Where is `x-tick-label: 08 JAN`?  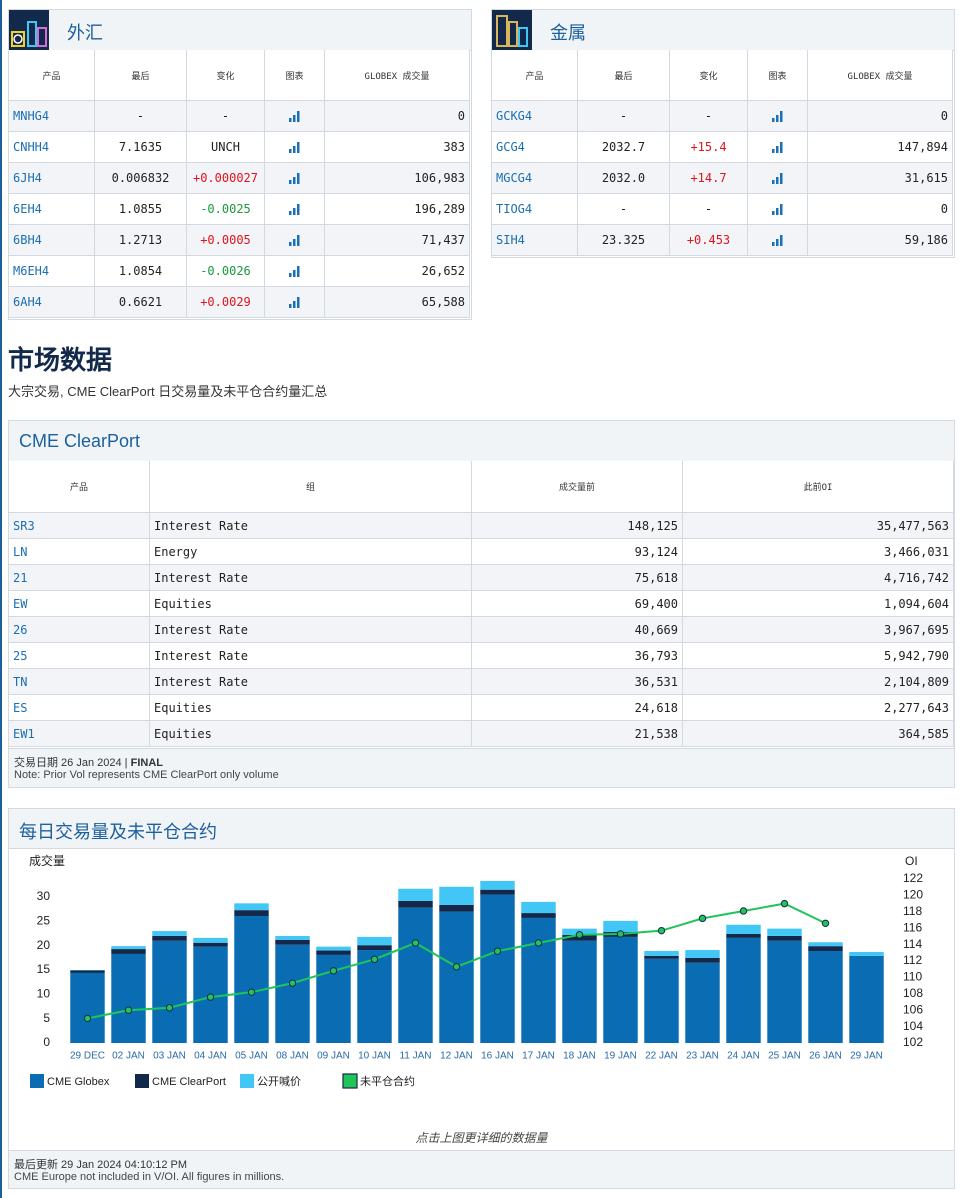 x-tick-label: 08 JAN is located at coordinates (292, 1056).